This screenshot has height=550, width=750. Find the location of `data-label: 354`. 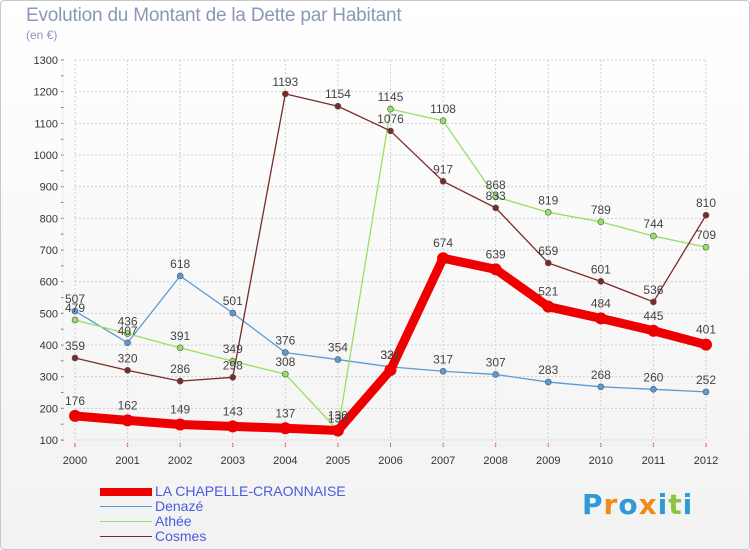

data-label: 354 is located at coordinates (338, 348).